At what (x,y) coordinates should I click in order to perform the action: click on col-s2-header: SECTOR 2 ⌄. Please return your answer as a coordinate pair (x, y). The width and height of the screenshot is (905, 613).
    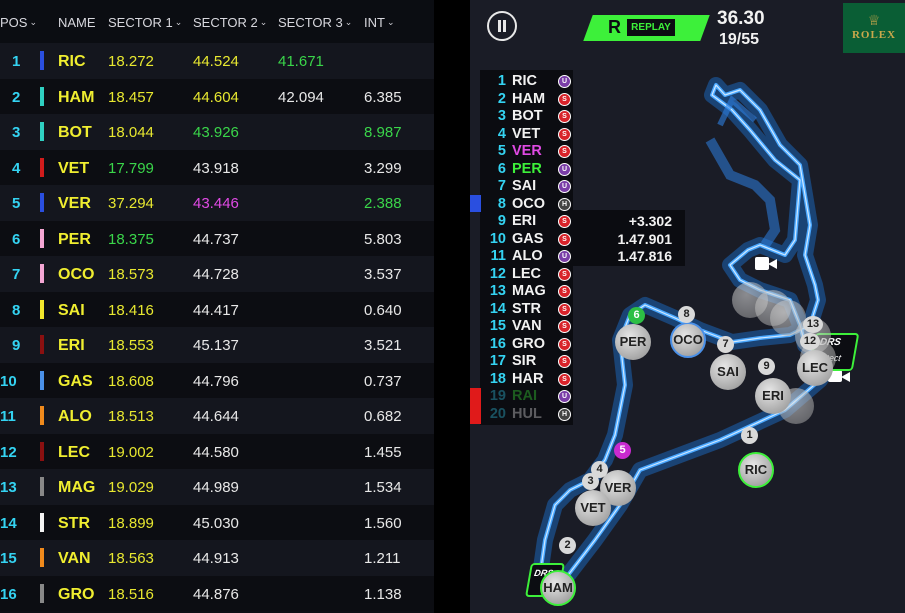
    Looking at the image, I should click on (230, 22).